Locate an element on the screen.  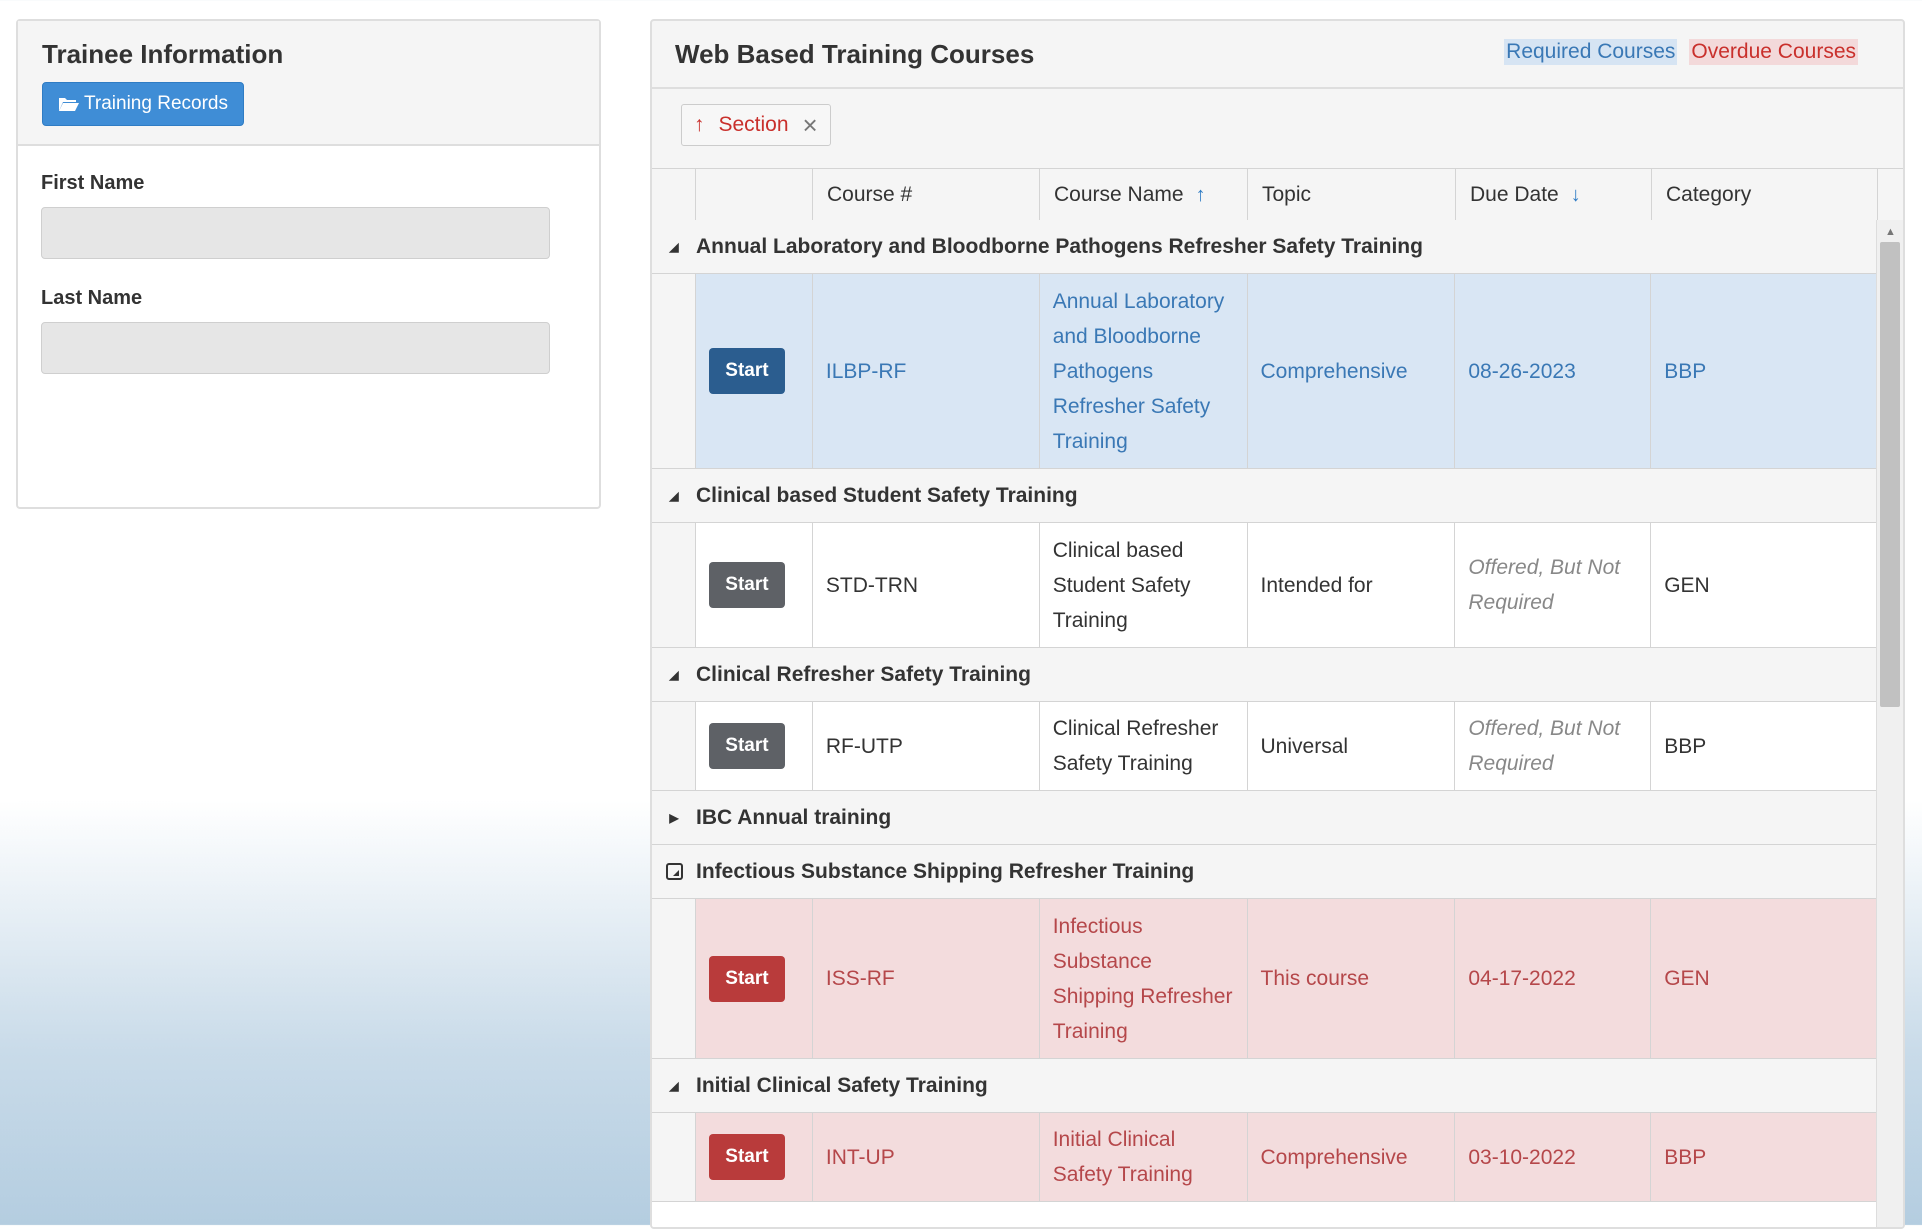
training-records-button: Training Records is located at coordinates (143, 104).